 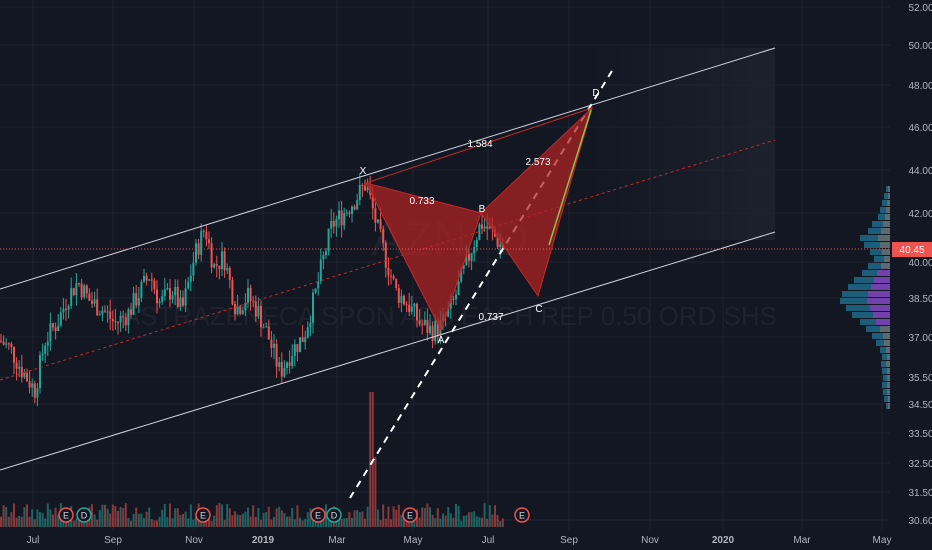 I want to click on time-tick-label: Nov, so click(x=650, y=540).